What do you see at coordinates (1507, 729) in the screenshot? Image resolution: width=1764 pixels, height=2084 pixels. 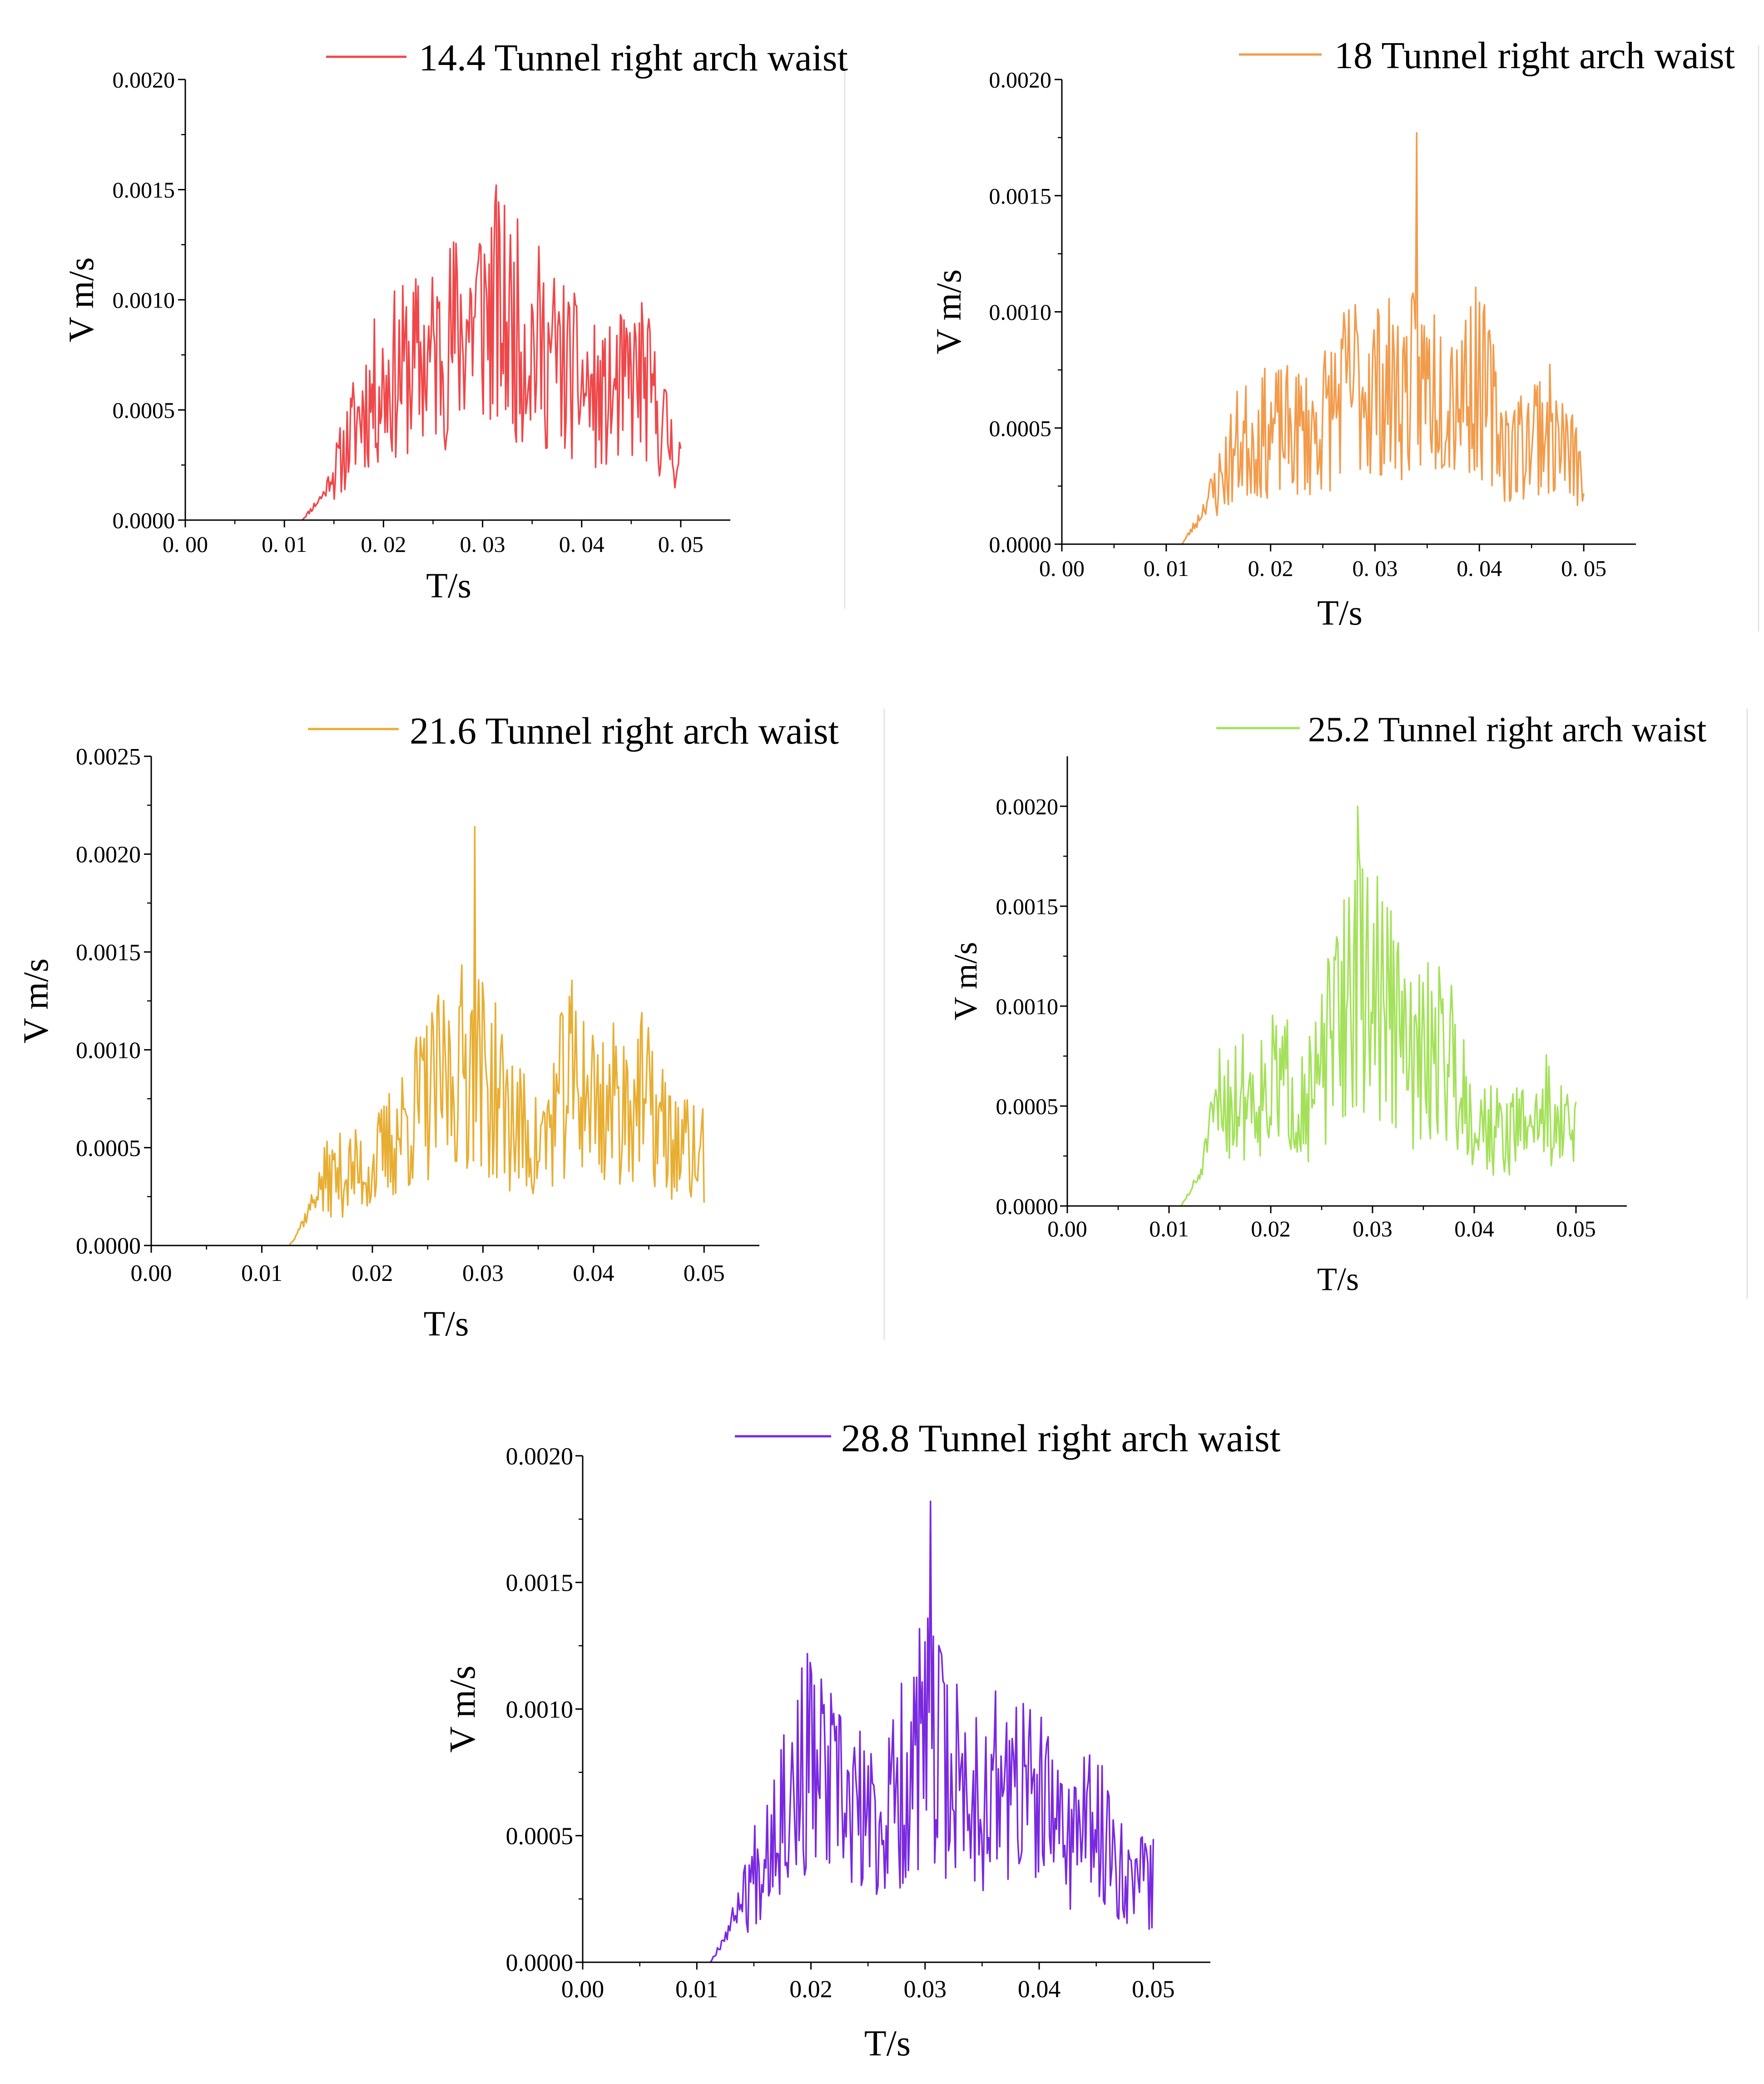 I see `legend-label: 25.2 Tunnel right arch waist` at bounding box center [1507, 729].